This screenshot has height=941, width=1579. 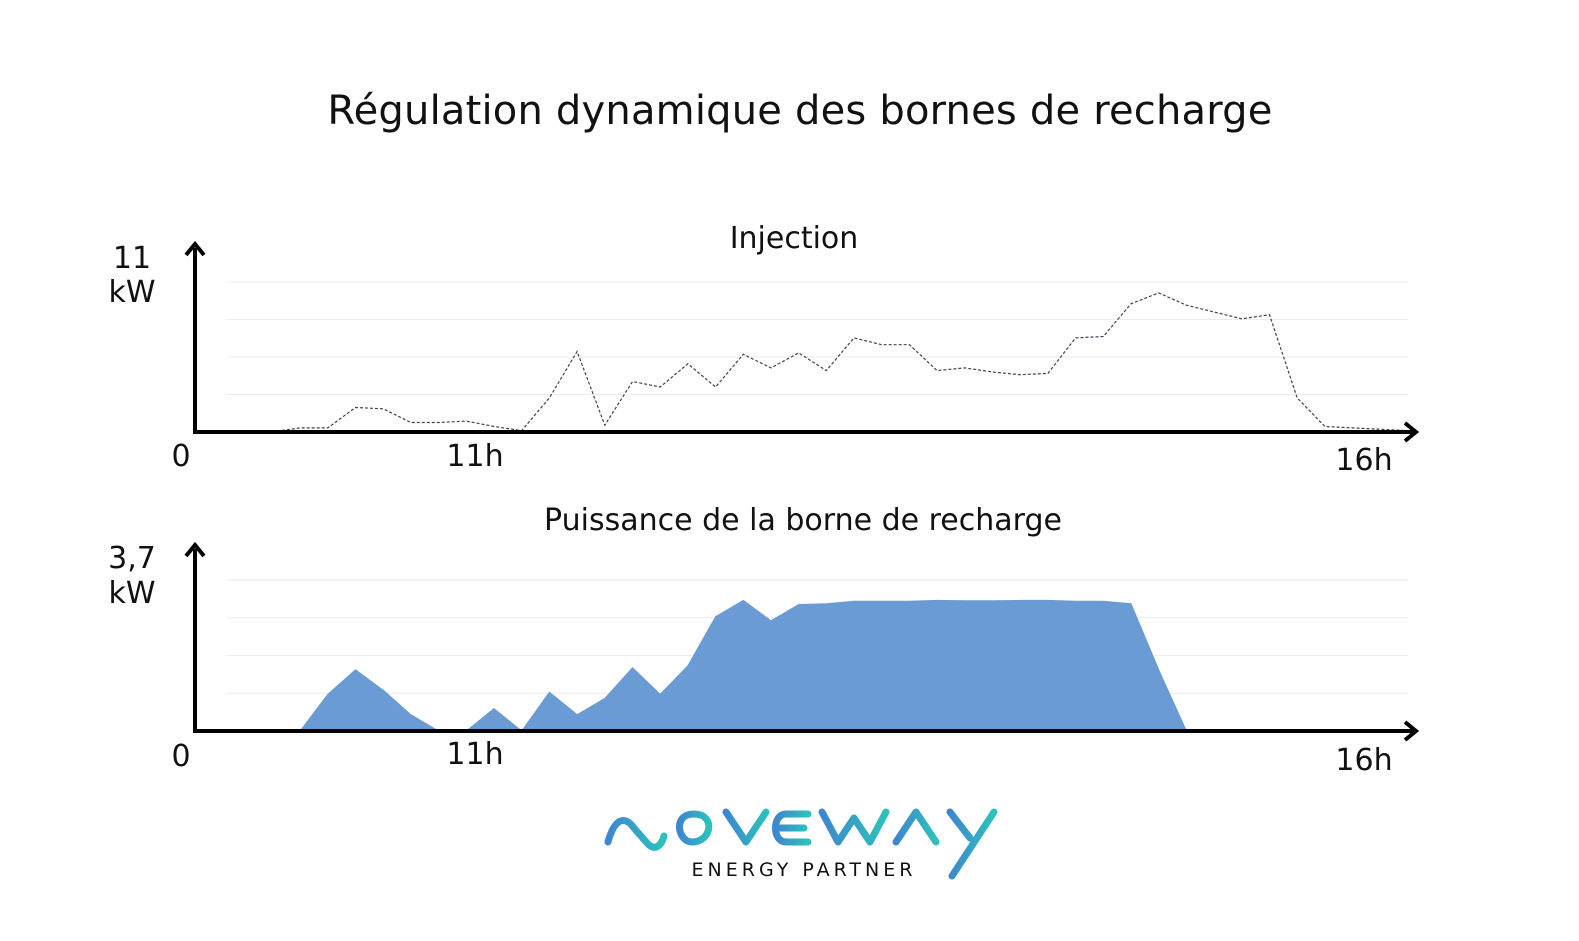 I want to click on logo-wordmark-graphic, so click(x=801, y=844).